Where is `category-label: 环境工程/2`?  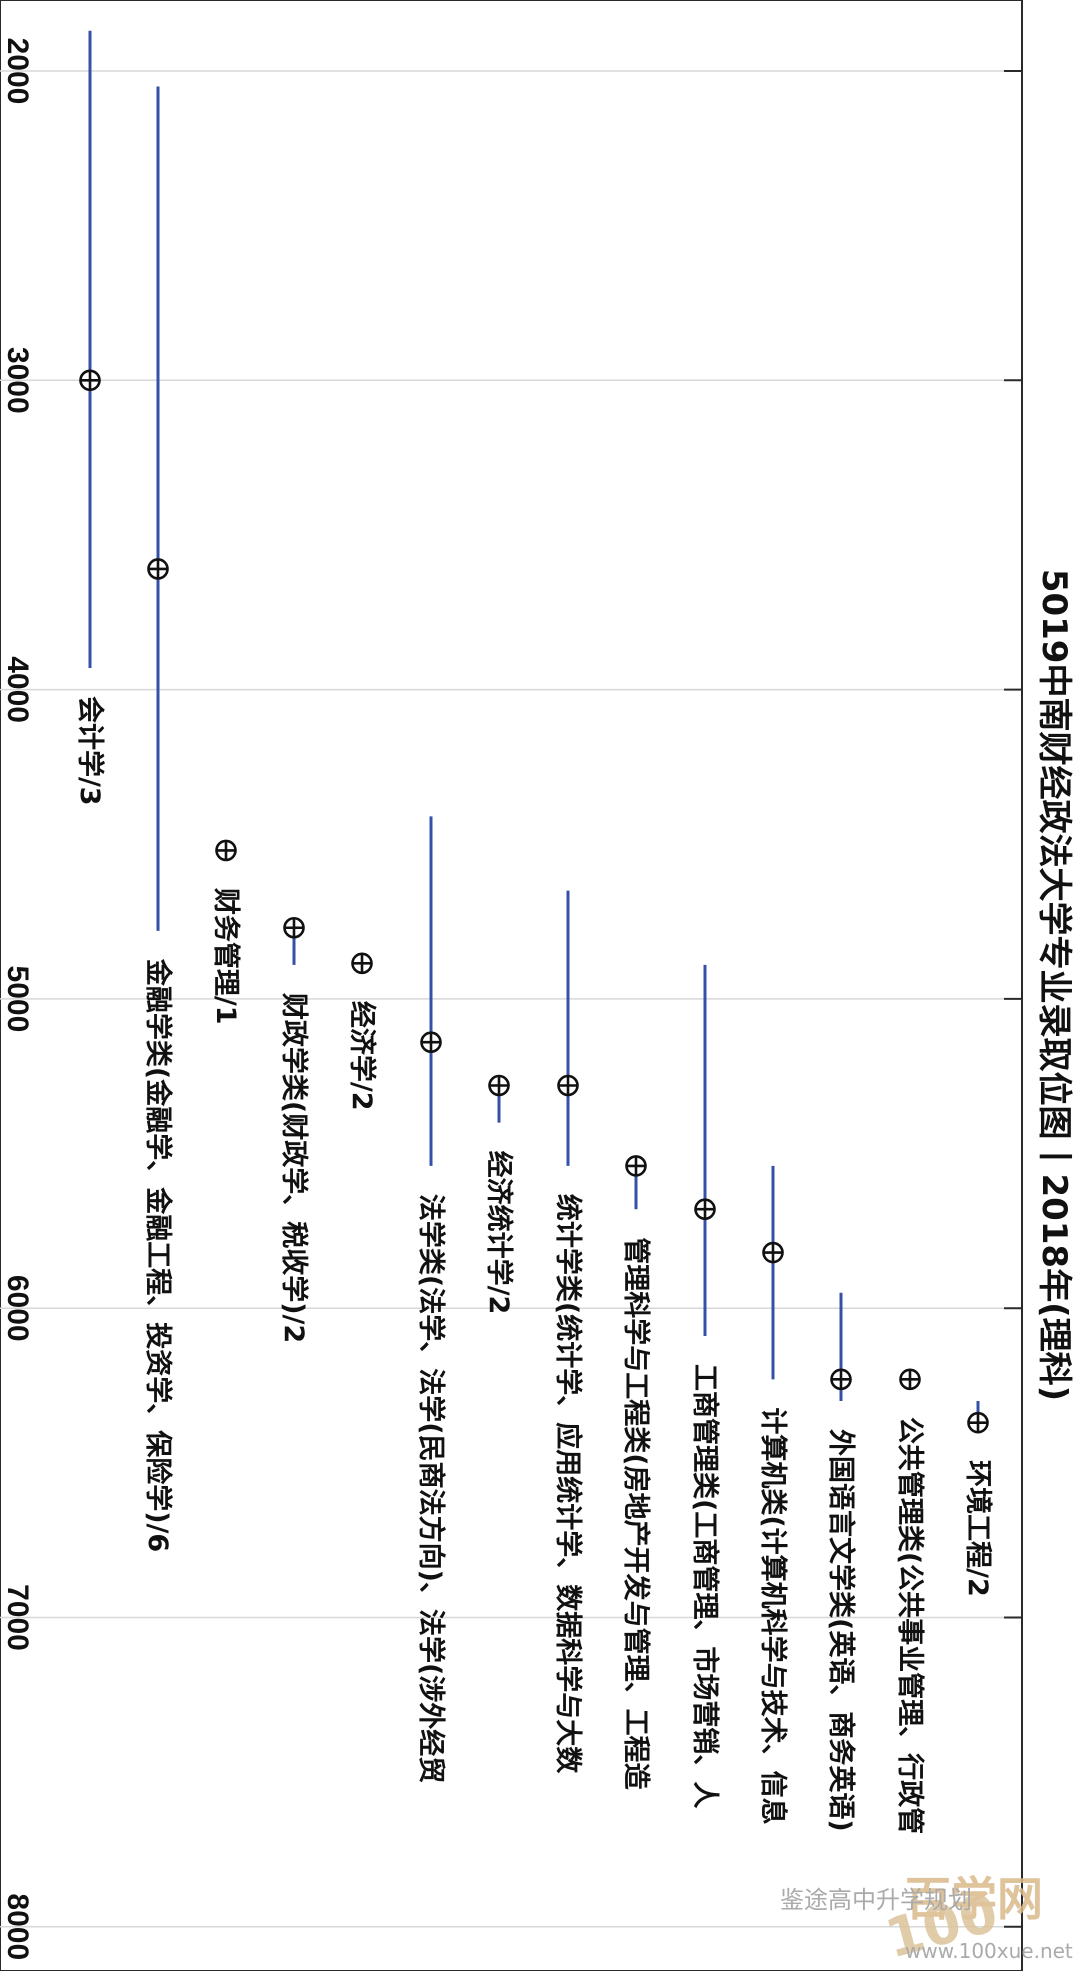 category-label: 环境工程/2 is located at coordinates (977, 1528).